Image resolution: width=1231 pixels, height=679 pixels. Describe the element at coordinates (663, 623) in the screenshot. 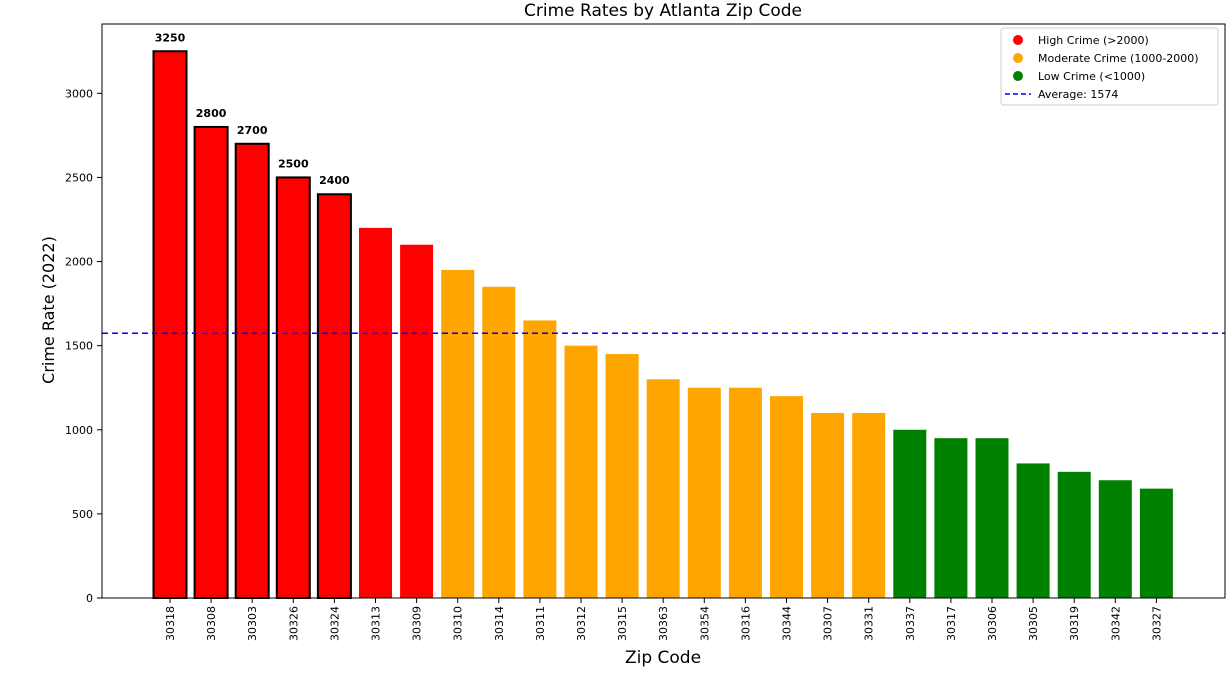

I see `x-tick-label: 30363` at that location.